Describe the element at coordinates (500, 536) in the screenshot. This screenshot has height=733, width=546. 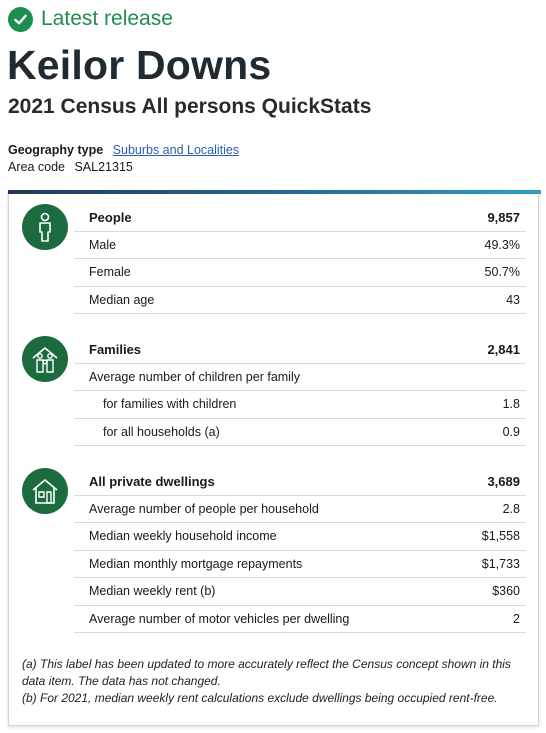
I see `row-value: $1,558` at that location.